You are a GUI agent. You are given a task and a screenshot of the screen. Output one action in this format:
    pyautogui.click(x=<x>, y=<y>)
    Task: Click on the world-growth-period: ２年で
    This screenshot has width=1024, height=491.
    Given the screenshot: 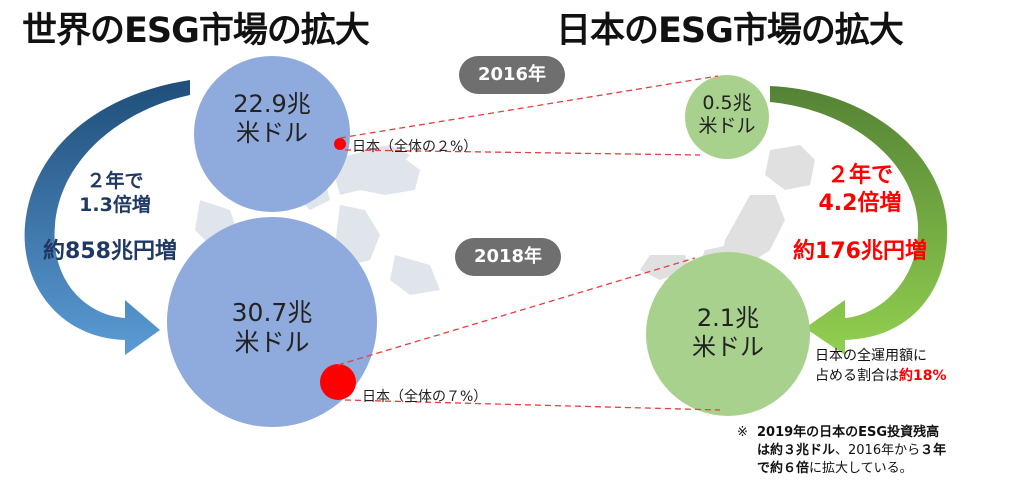 What is the action you would take?
    pyautogui.click(x=115, y=181)
    